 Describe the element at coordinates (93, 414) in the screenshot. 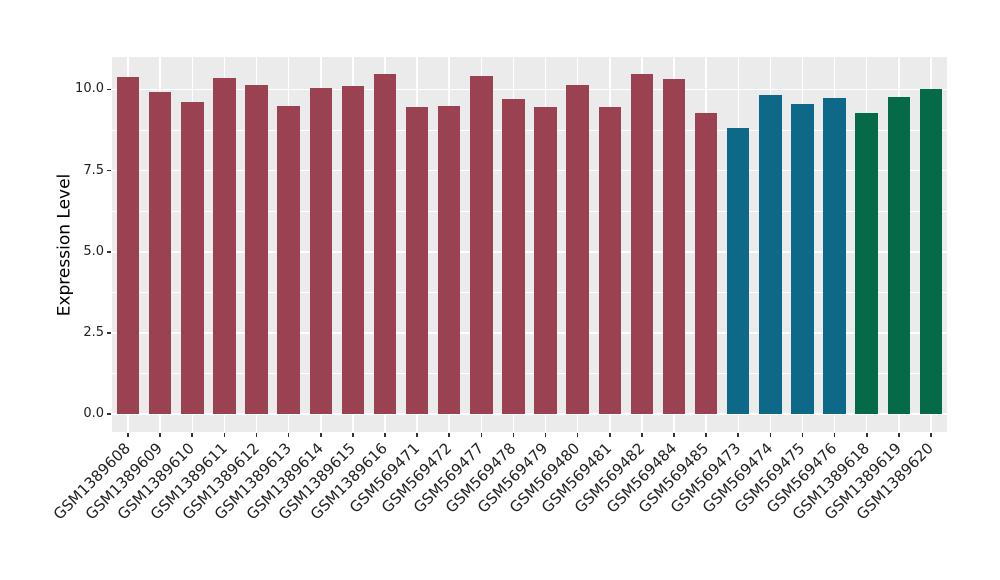

I see `y-tick-label: 0.0` at that location.